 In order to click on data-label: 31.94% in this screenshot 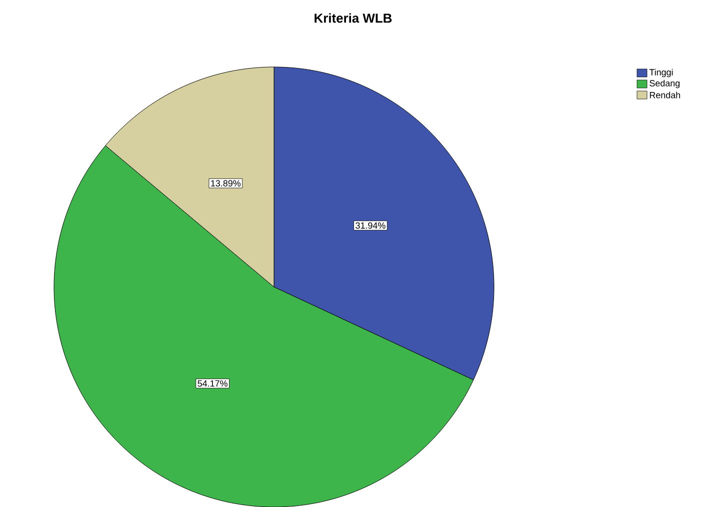, I will do `click(371, 225)`.